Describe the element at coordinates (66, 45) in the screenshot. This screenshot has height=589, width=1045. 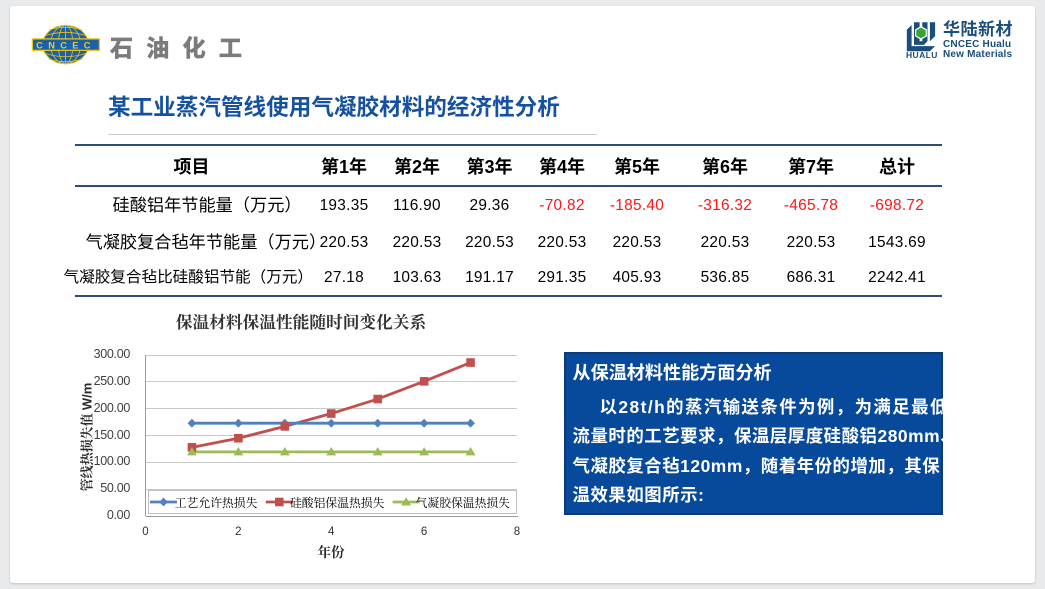
I see `svg-text: CNCEC` at that location.